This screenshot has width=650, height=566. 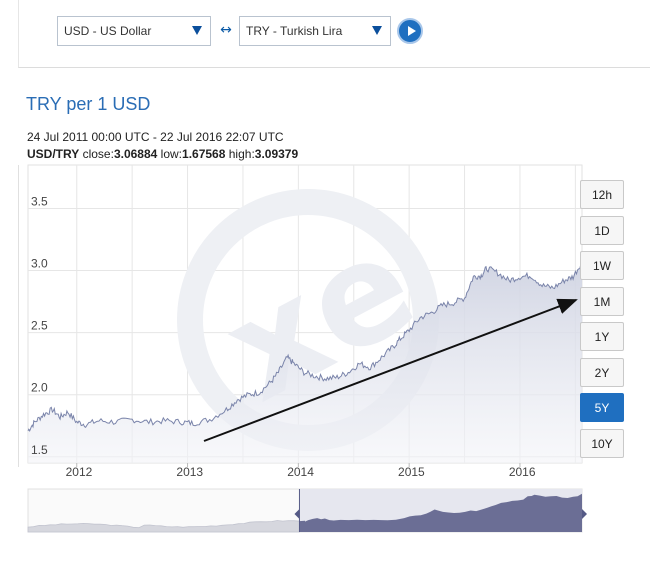 I want to click on x-tick-label: 2014, so click(x=300, y=472).